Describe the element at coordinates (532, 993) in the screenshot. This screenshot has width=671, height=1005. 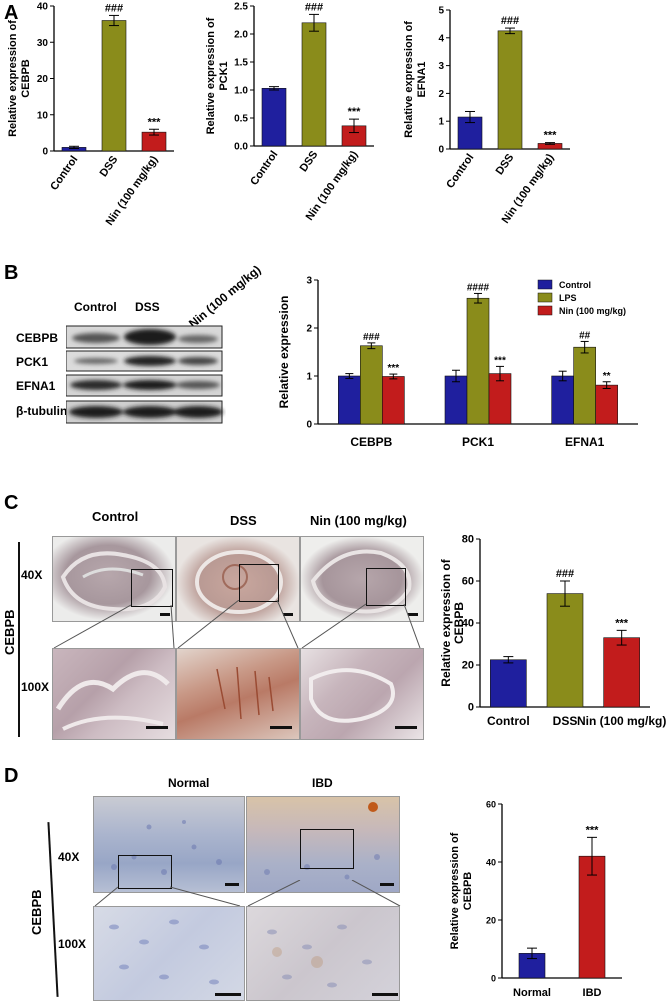
I see `category-label: Normal` at that location.